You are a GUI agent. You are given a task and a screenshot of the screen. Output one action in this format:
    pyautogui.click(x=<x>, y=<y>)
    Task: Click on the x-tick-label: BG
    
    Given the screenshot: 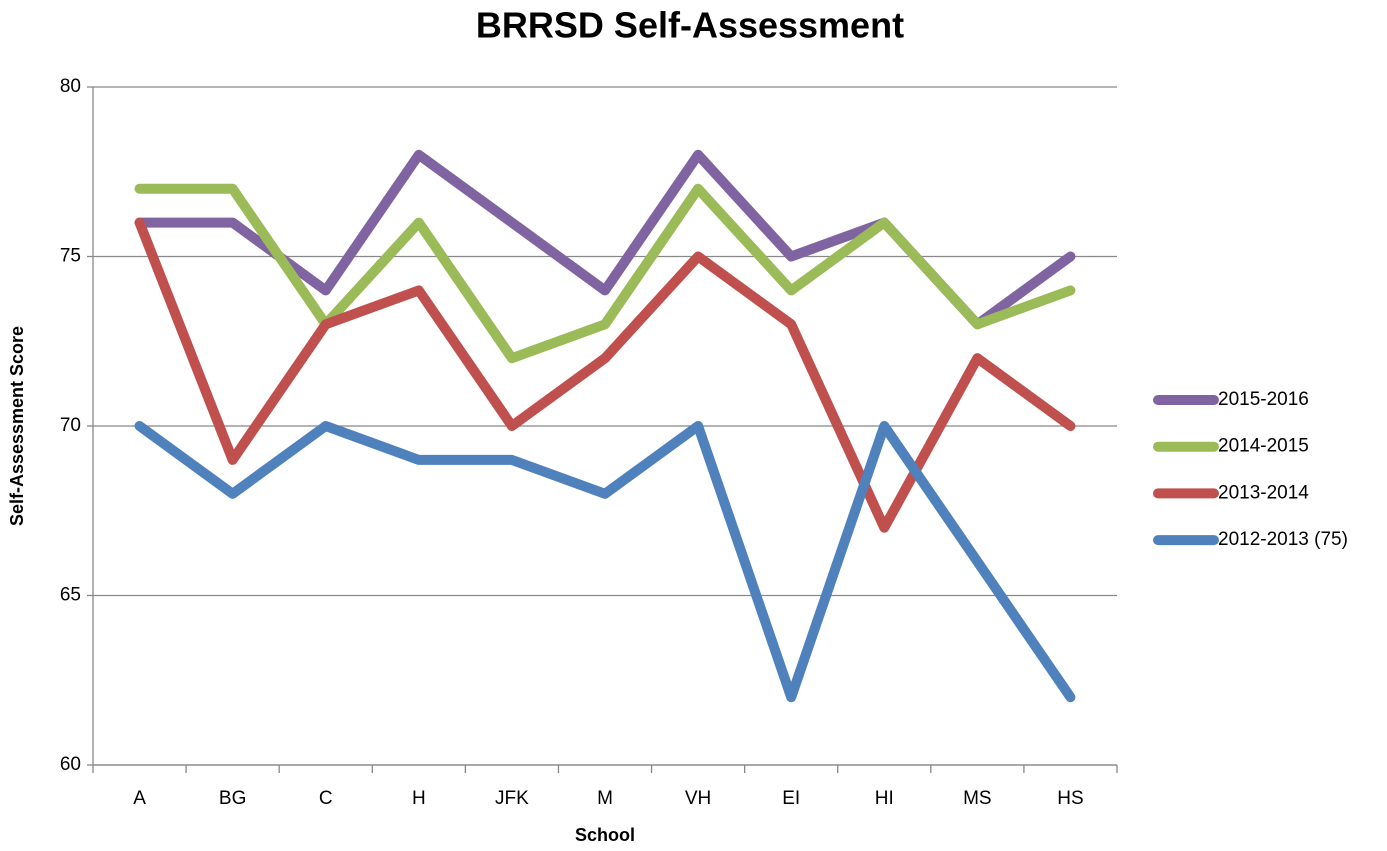 What is the action you would take?
    pyautogui.click(x=232, y=798)
    